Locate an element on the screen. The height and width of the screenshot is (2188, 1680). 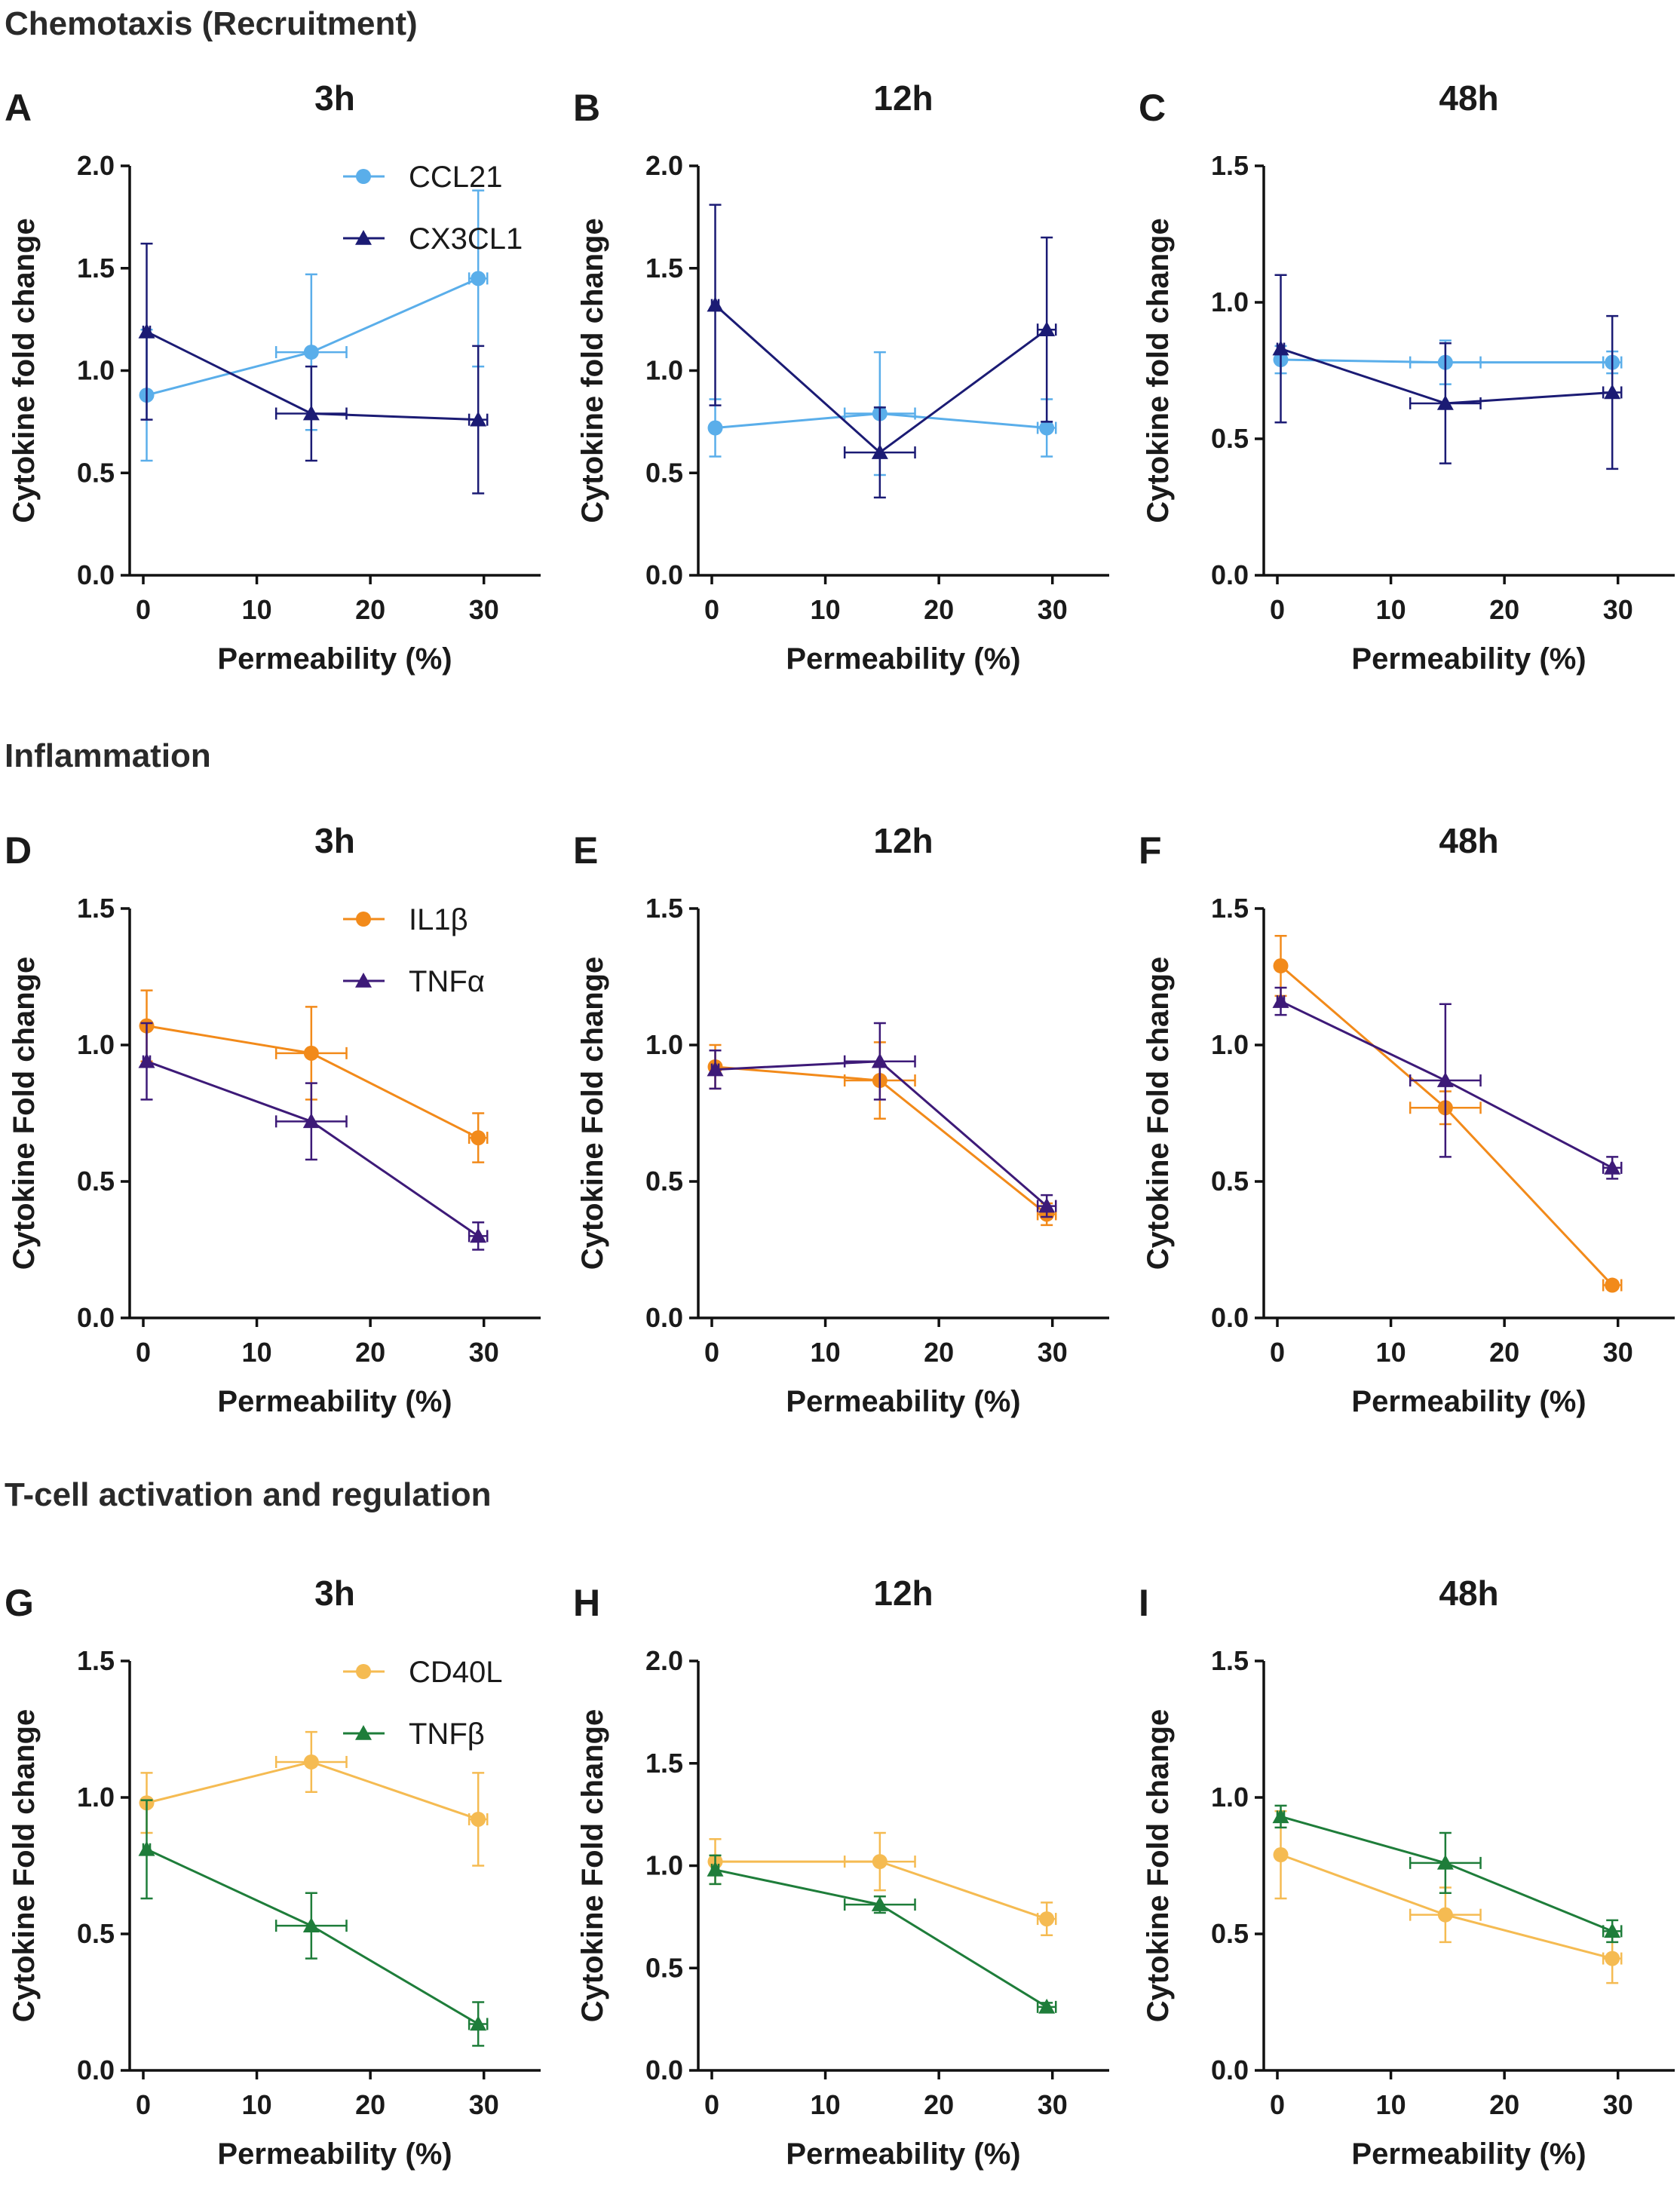
series-il1β is located at coordinates (882, 1134).